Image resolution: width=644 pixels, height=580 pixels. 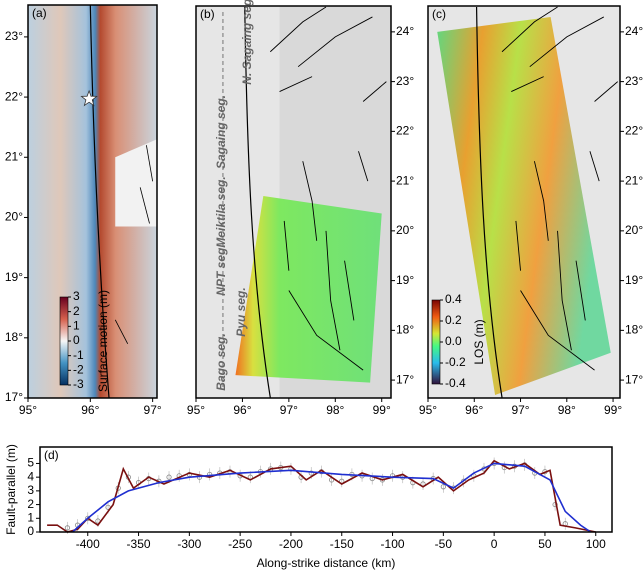 What do you see at coordinates (11, 489) in the screenshot?
I see `y-axis-label: Fault-parallel (m)` at bounding box center [11, 489].